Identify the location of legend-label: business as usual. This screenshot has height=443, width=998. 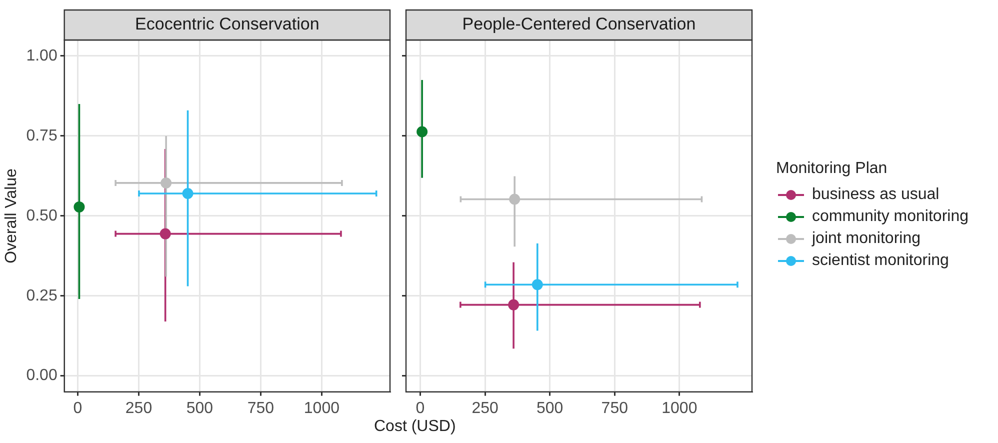
(876, 195).